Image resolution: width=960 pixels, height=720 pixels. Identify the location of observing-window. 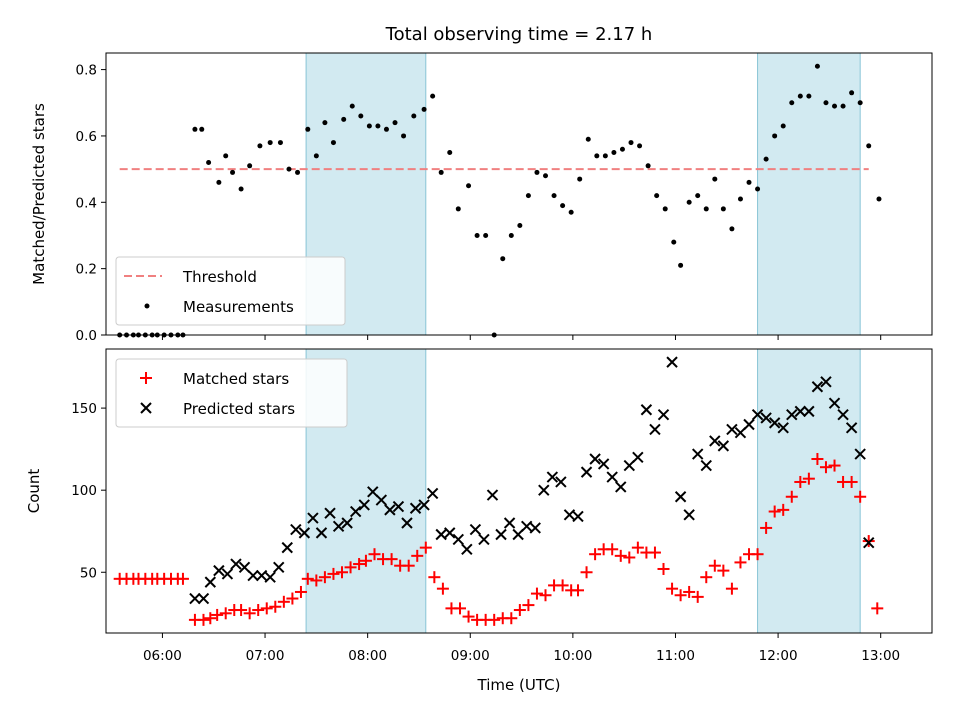
(809, 491).